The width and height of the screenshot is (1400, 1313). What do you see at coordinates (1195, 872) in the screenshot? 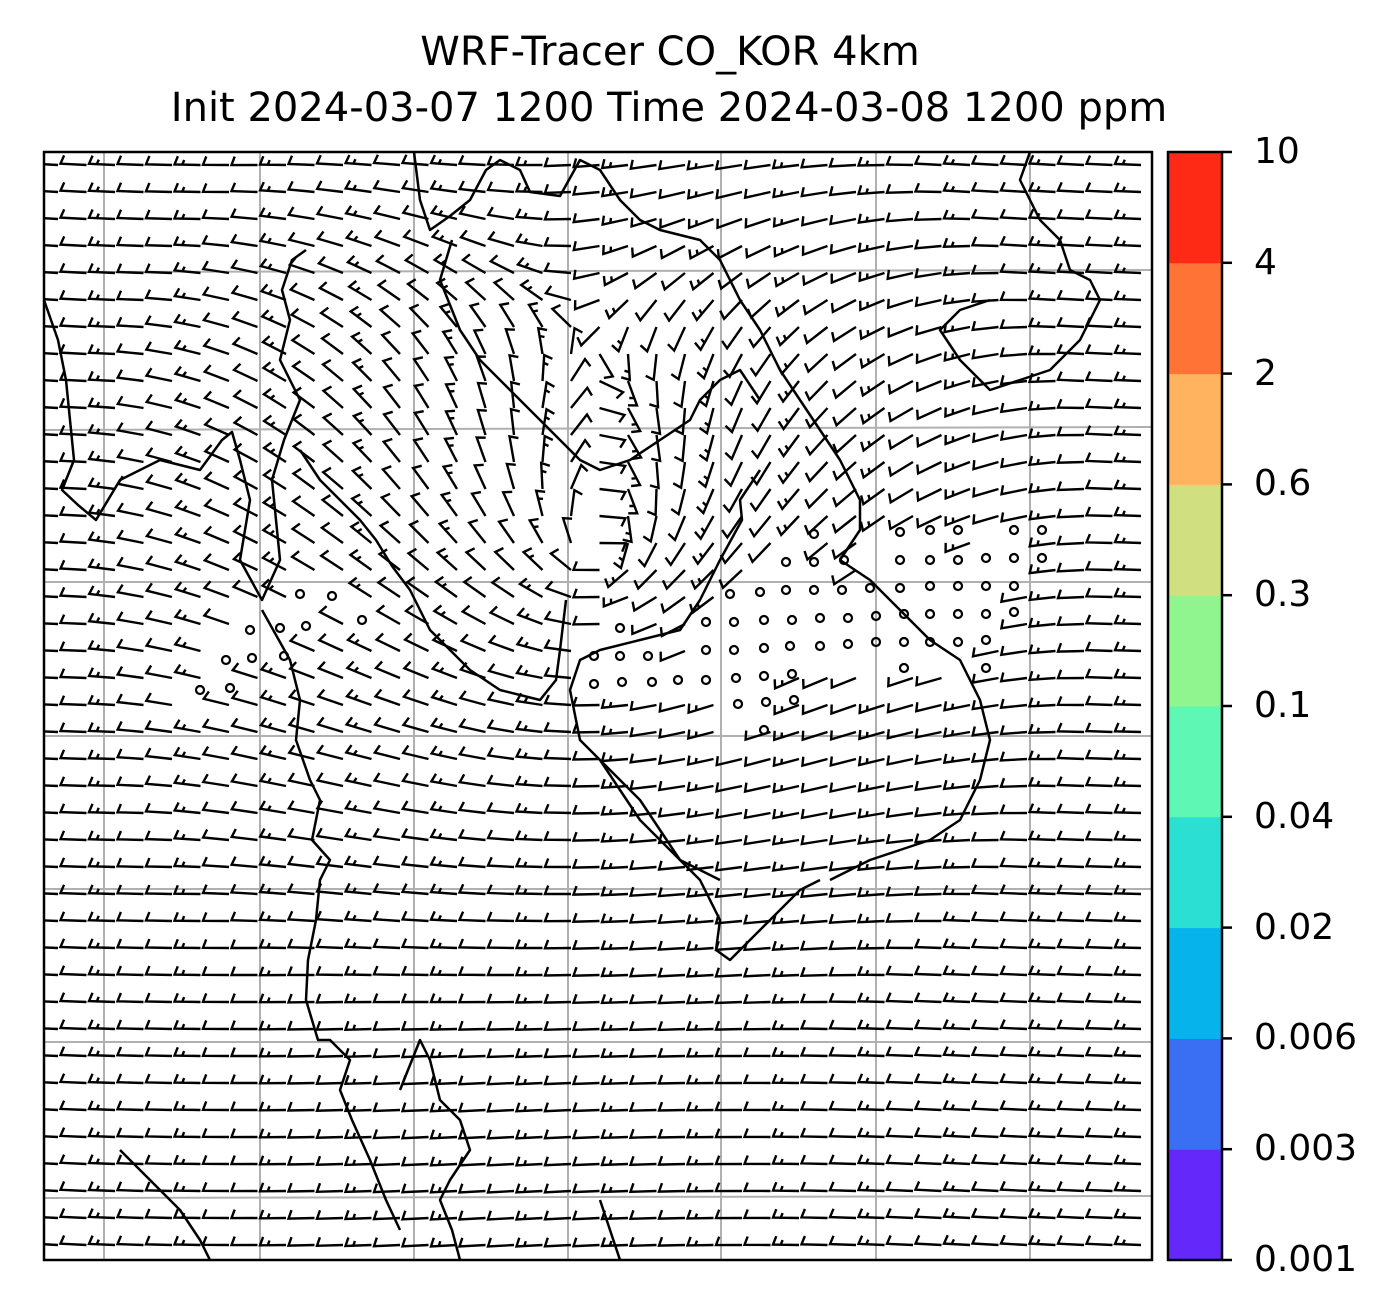
I see `colorbar-segment` at bounding box center [1195, 872].